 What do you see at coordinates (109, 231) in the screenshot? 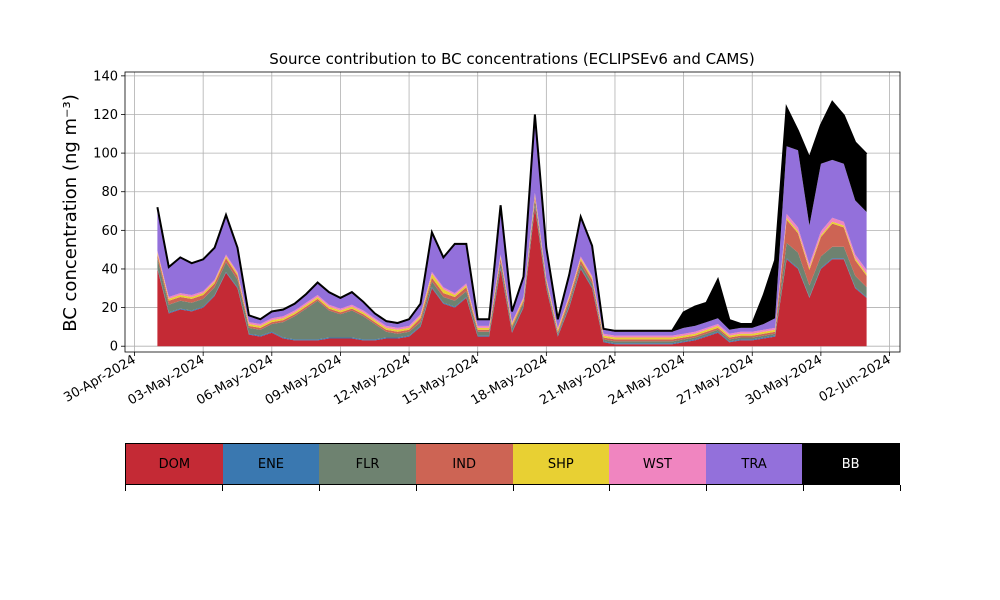
I see `y-tick-label: 60` at bounding box center [109, 231].